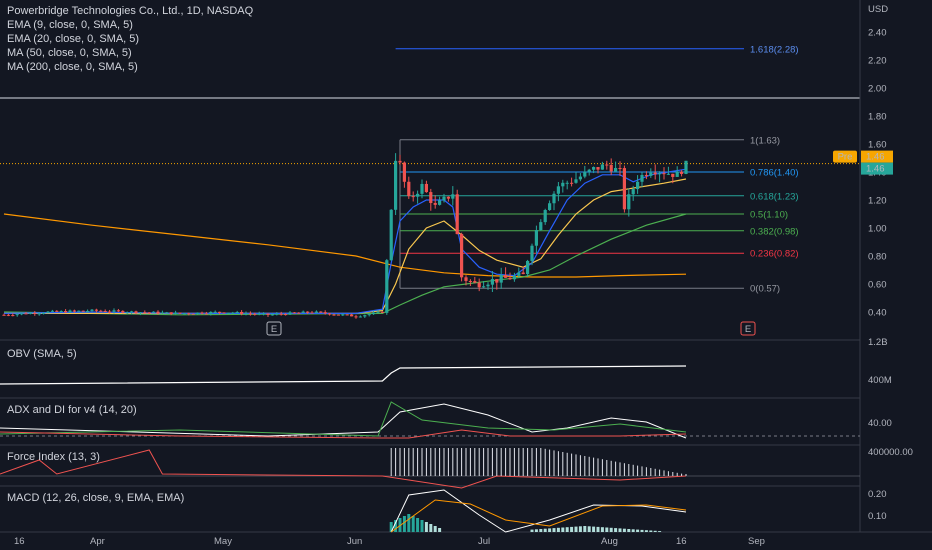  What do you see at coordinates (70, 25) in the screenshot?
I see `legend-ema9: EMA (9, close, 0, SMA, 5)` at bounding box center [70, 25].